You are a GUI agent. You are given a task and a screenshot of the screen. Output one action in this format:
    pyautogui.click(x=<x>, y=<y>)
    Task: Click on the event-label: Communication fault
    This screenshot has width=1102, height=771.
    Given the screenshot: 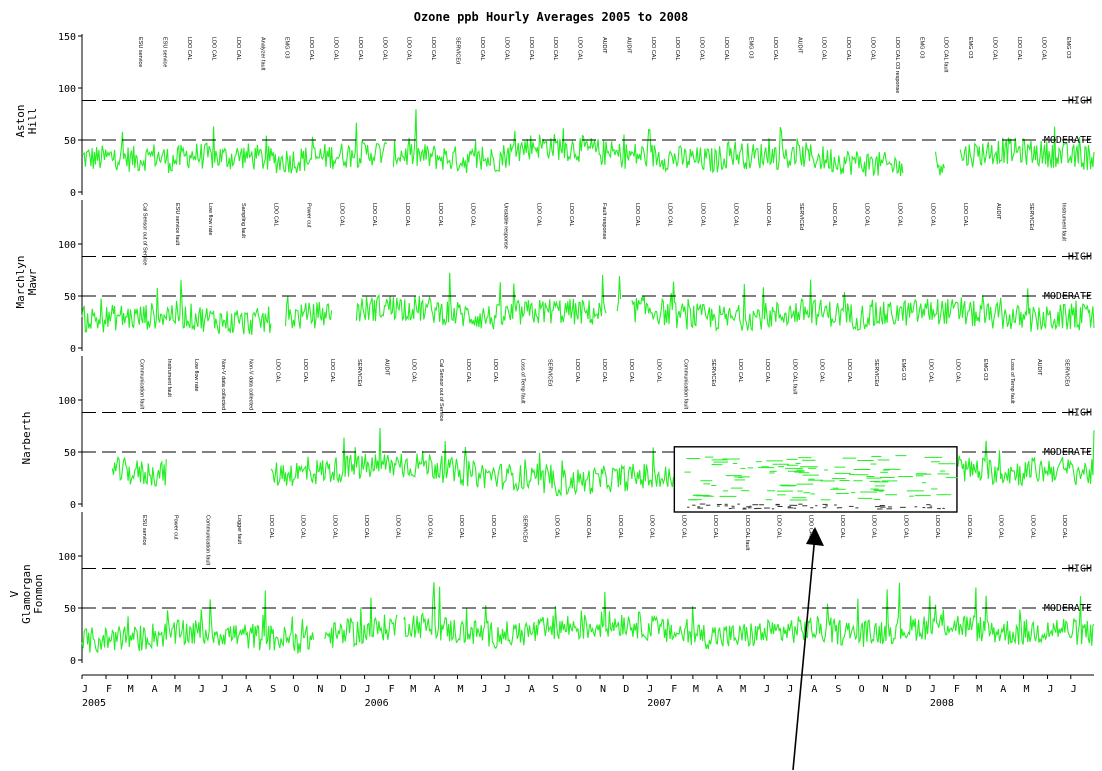 What is the action you would take?
    pyautogui.click(x=686, y=384)
    